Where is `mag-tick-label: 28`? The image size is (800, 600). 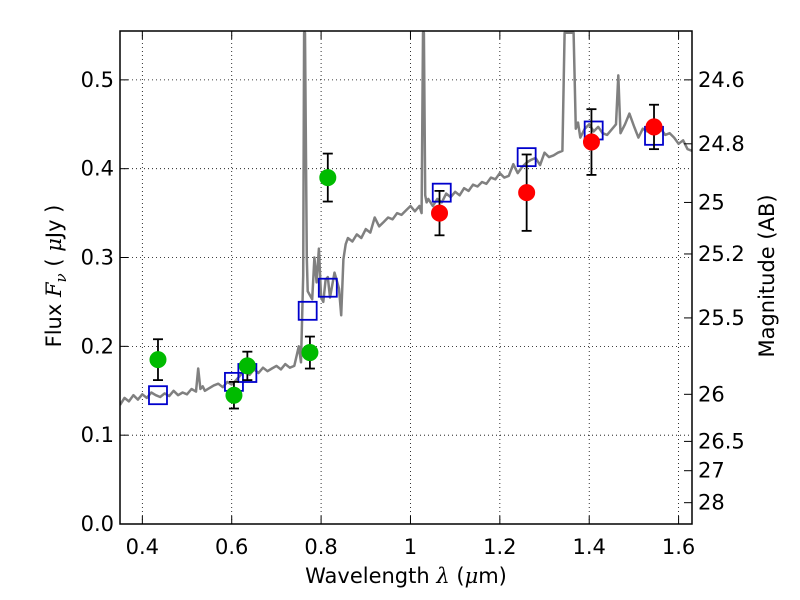
mag-tick-label: 28 is located at coordinates (711, 503).